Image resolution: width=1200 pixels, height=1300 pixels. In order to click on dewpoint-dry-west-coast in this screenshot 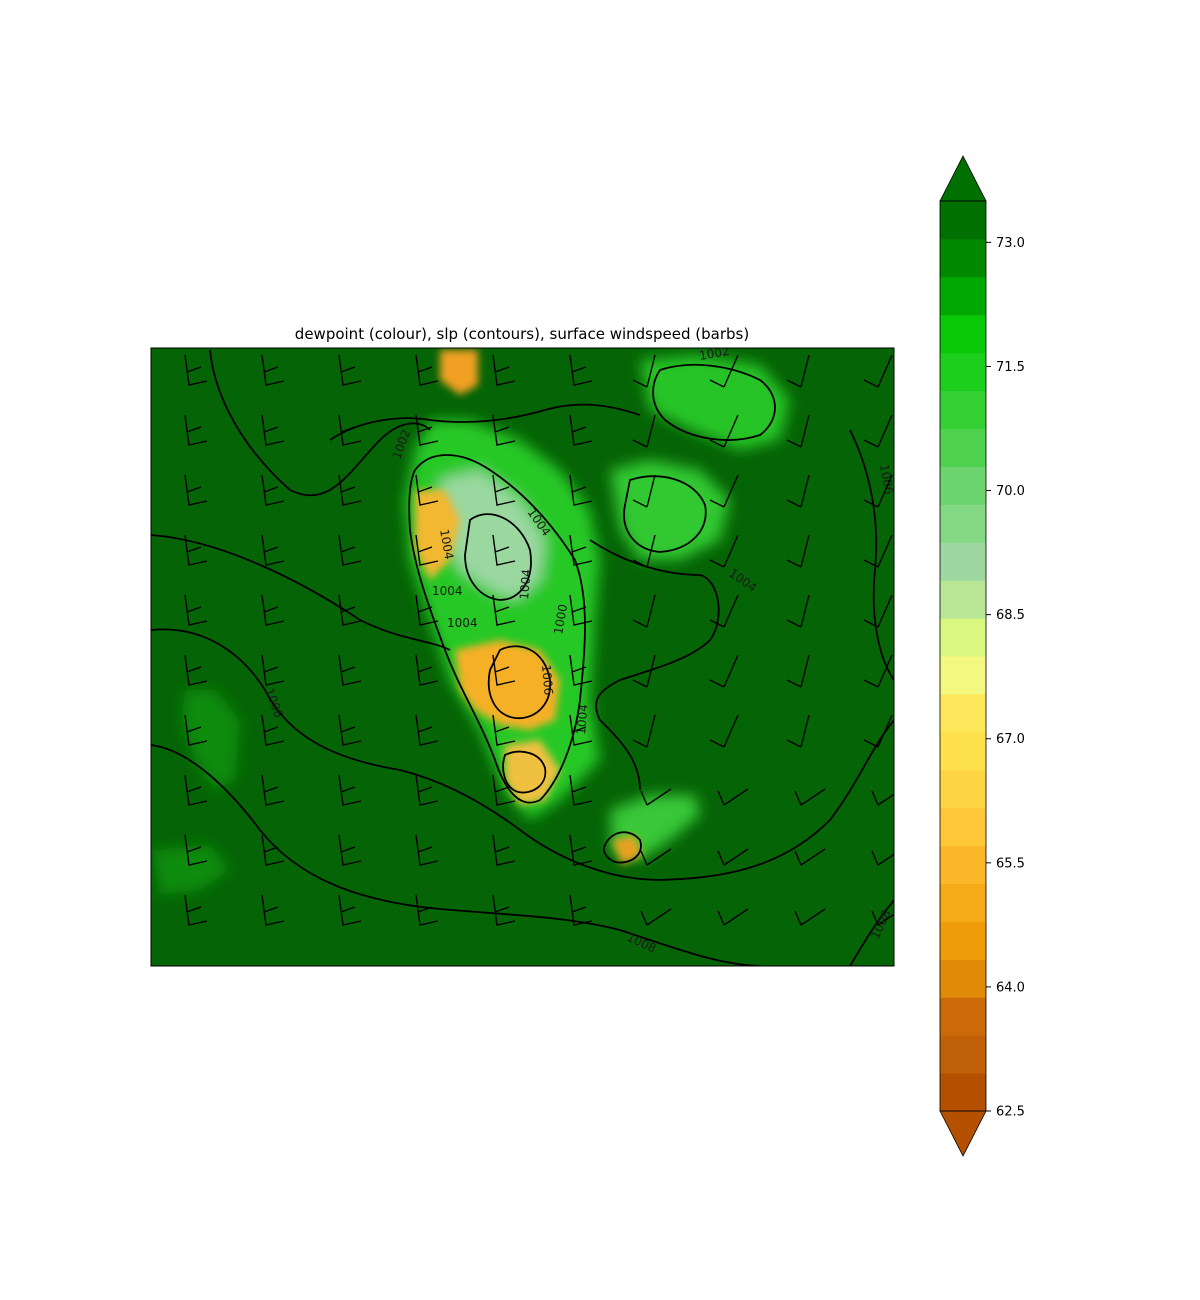, I will do `click(437, 535)`.